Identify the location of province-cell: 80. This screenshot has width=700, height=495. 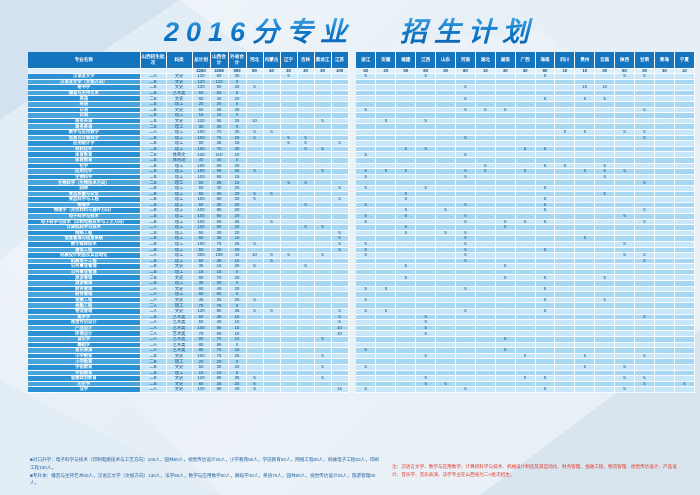
(625, 71).